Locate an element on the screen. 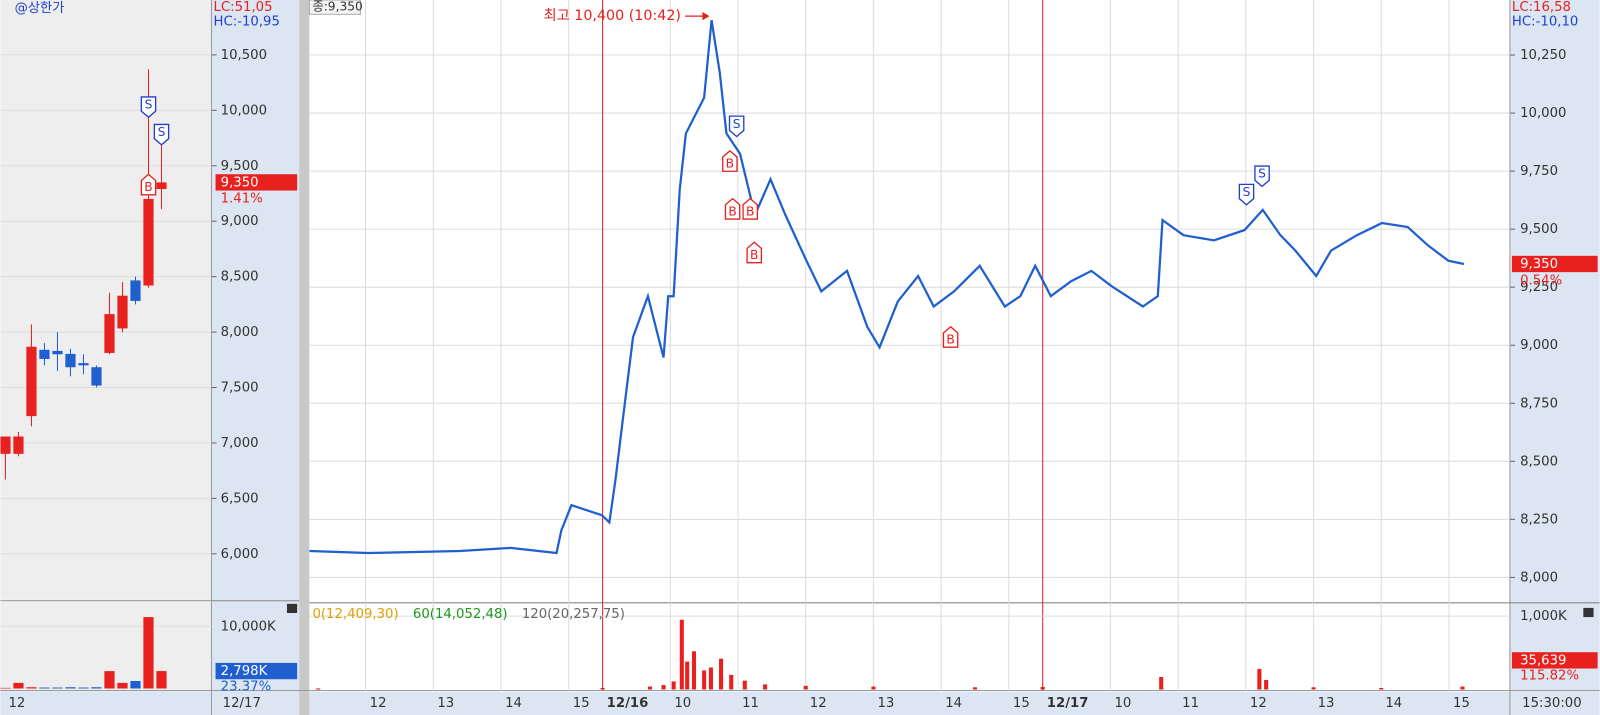  y-tick-label: 8,000 is located at coordinates (240, 332).